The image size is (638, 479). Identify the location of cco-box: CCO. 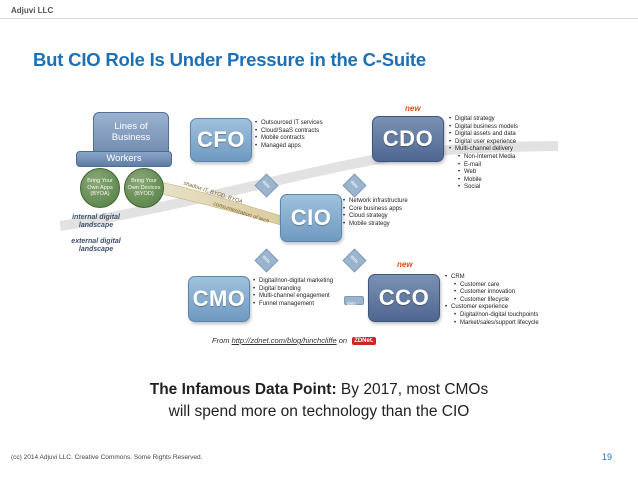
(404, 298).